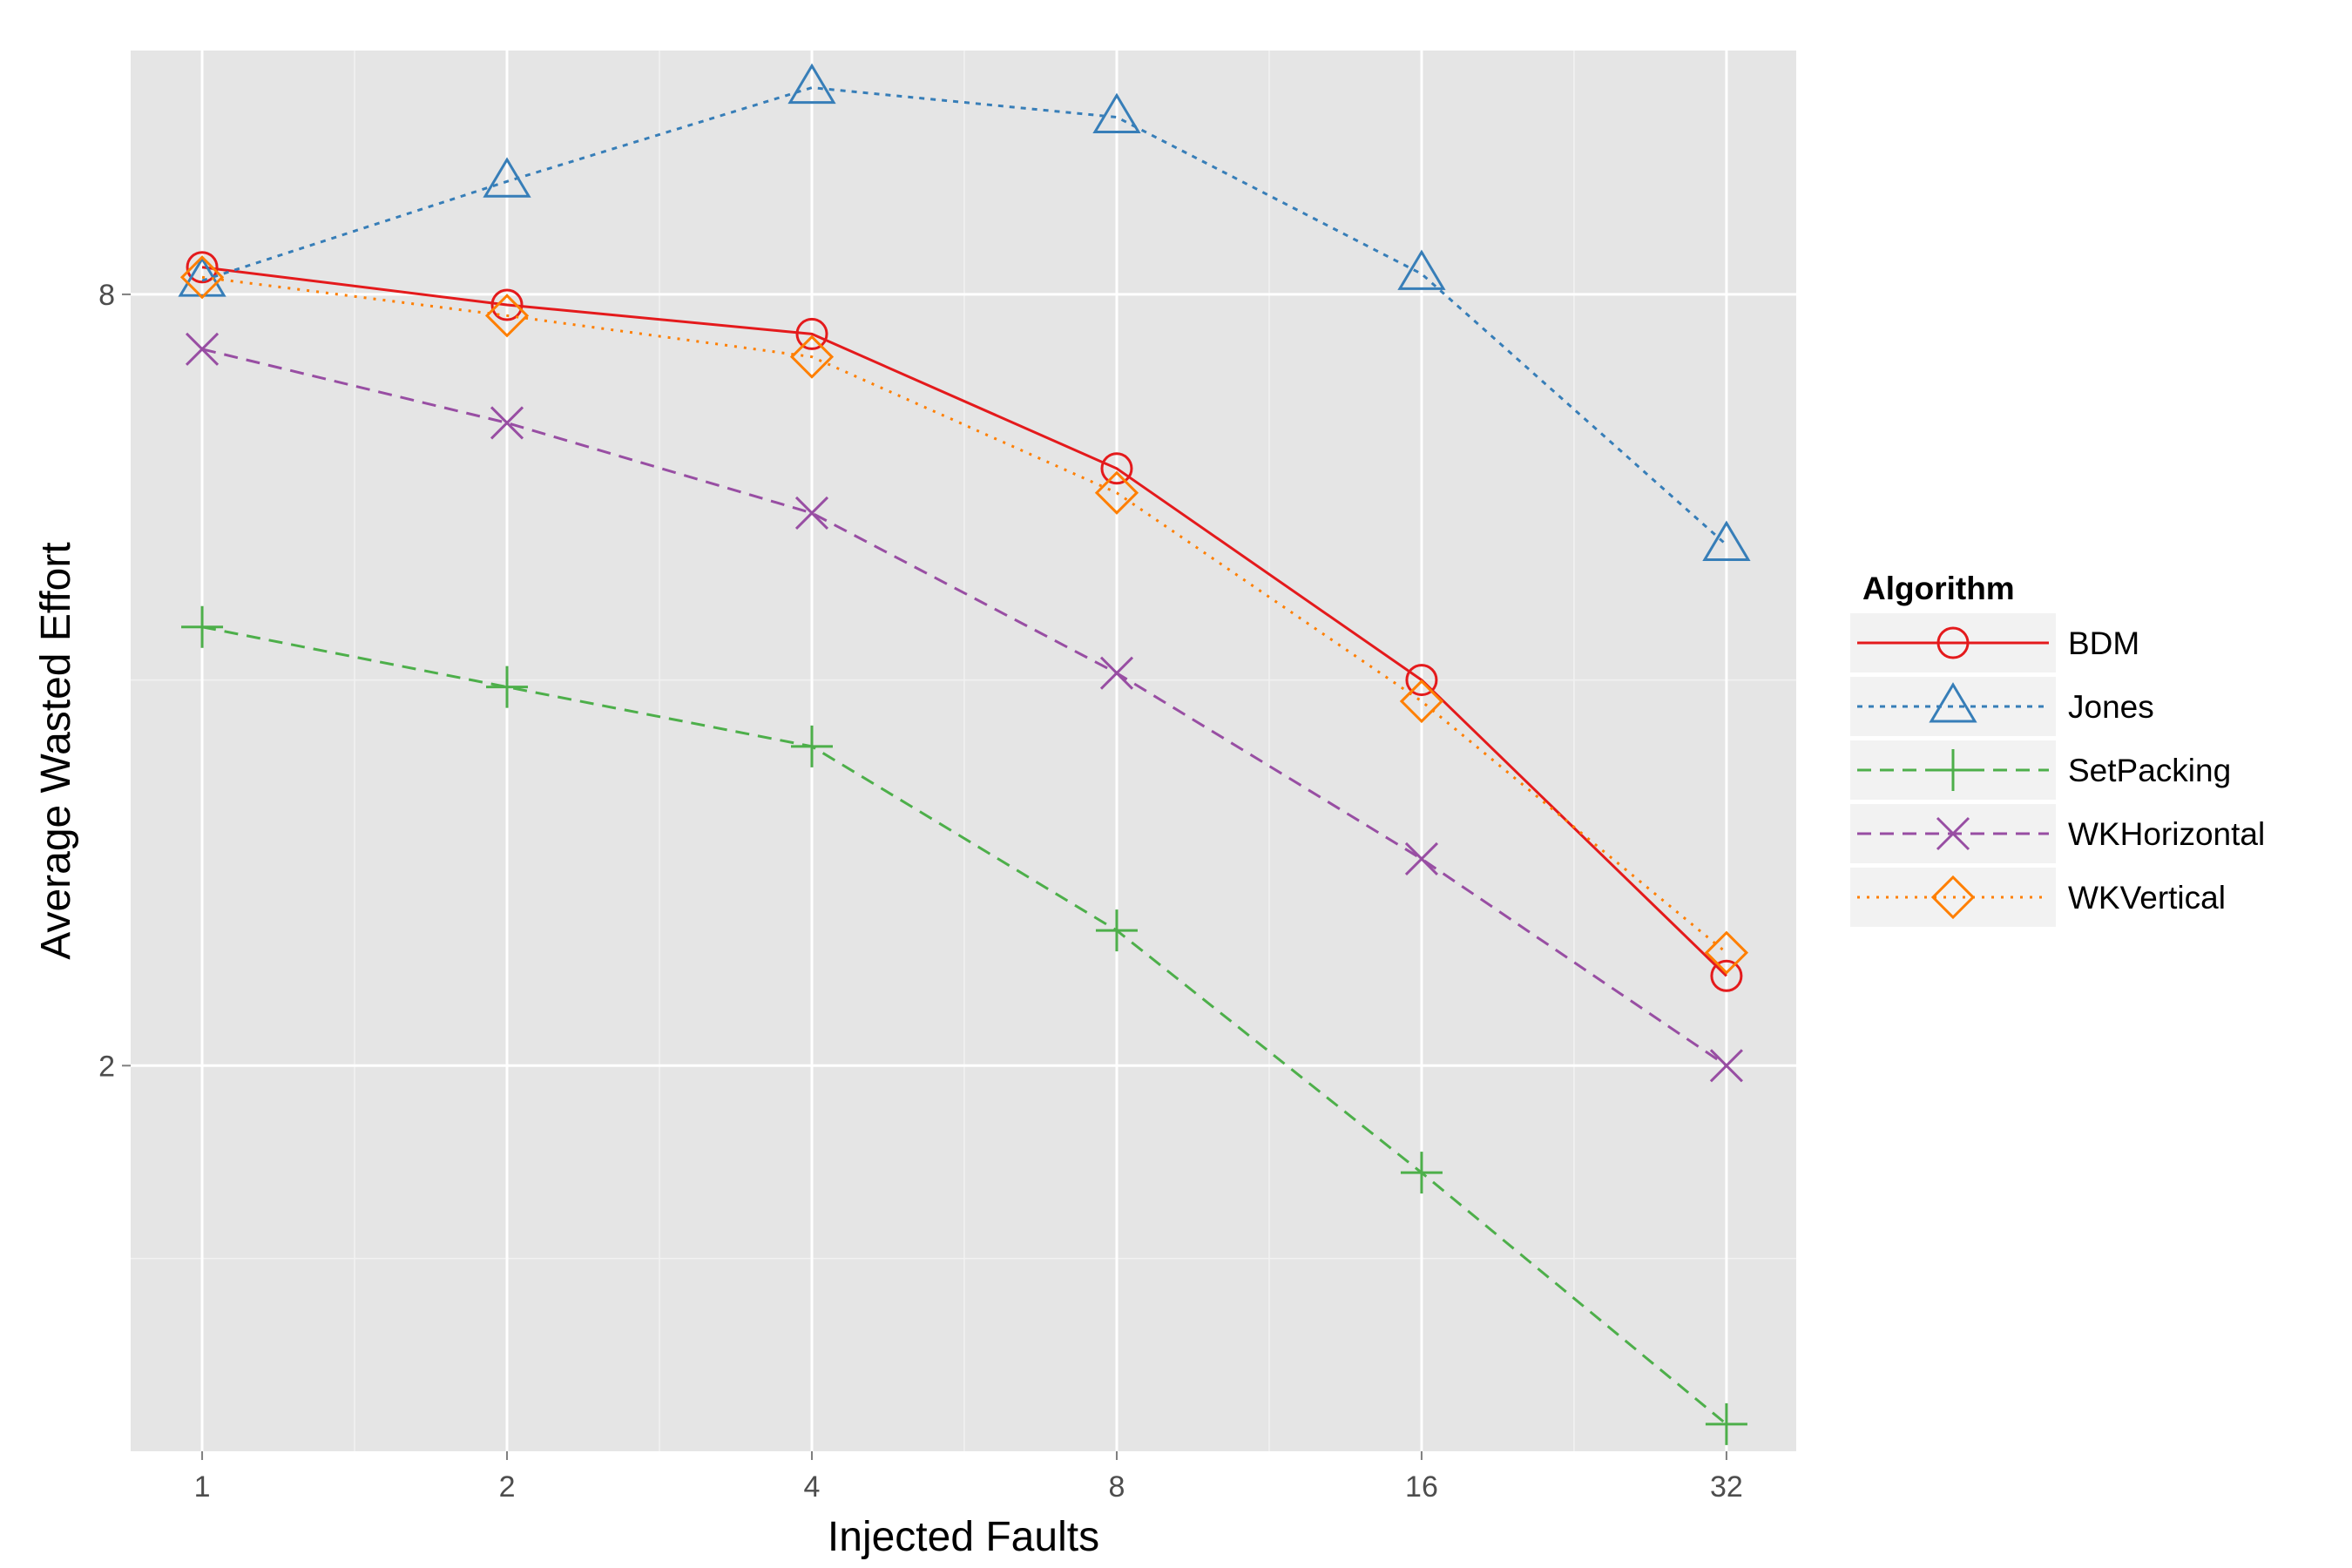  Describe the element at coordinates (968, 1487) in the screenshot. I see `x-tick-labels: 1 2 4 8 16 32` at that location.